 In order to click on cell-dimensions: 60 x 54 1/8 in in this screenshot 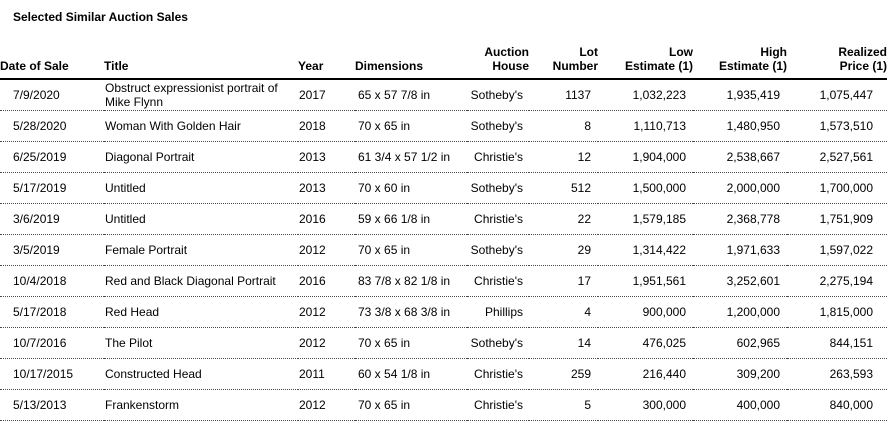, I will do `click(411, 374)`.